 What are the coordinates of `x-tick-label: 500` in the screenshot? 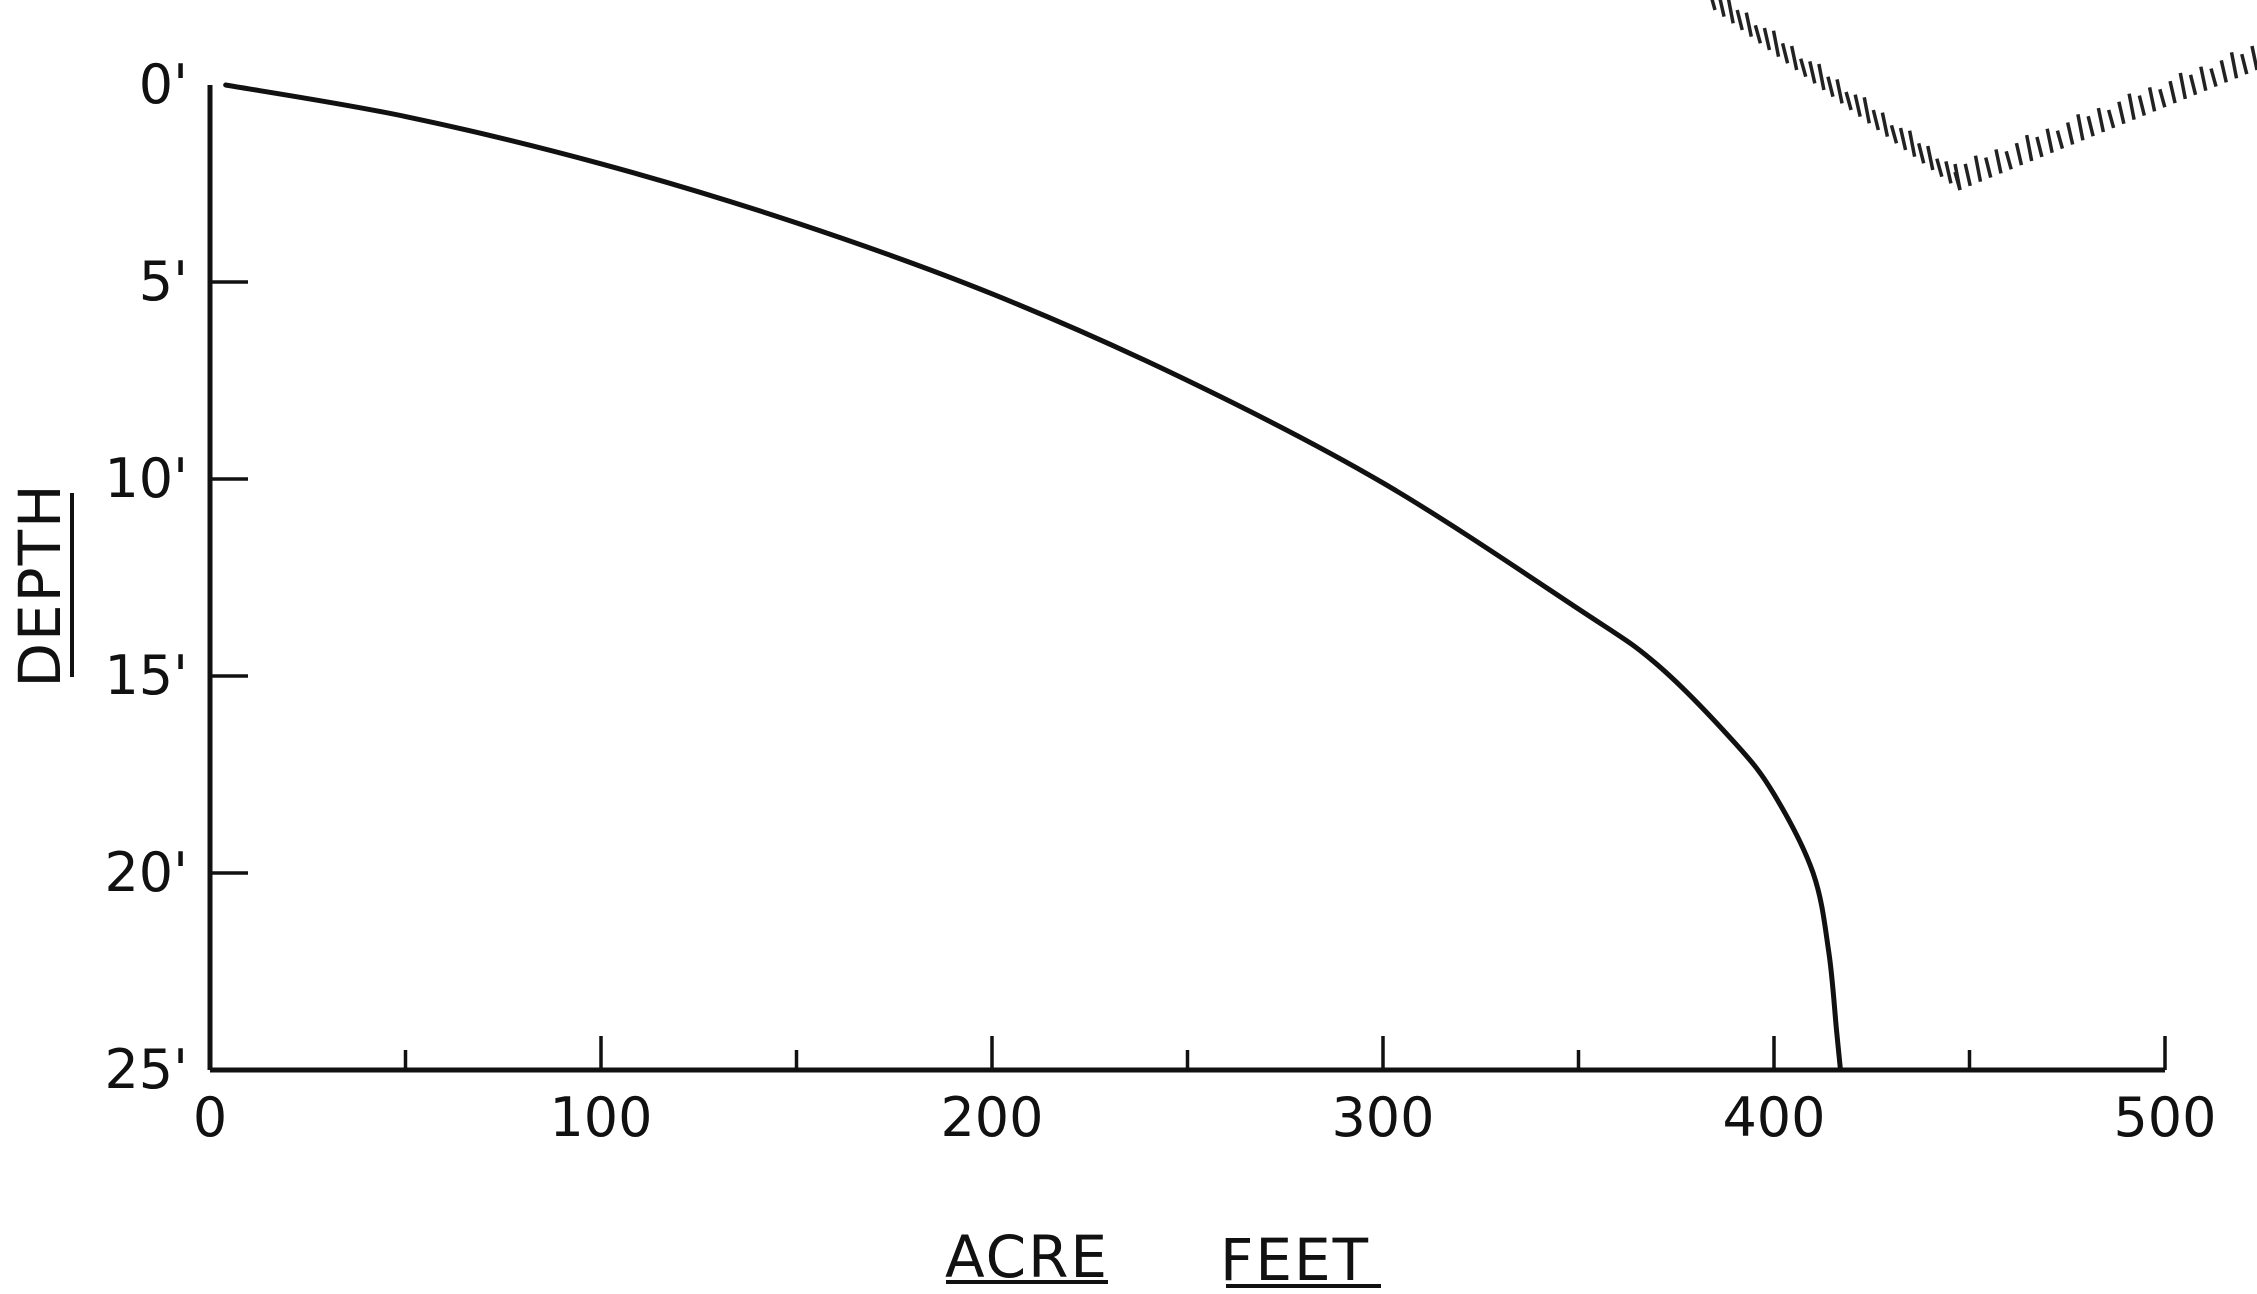 It's located at (2164, 1117).